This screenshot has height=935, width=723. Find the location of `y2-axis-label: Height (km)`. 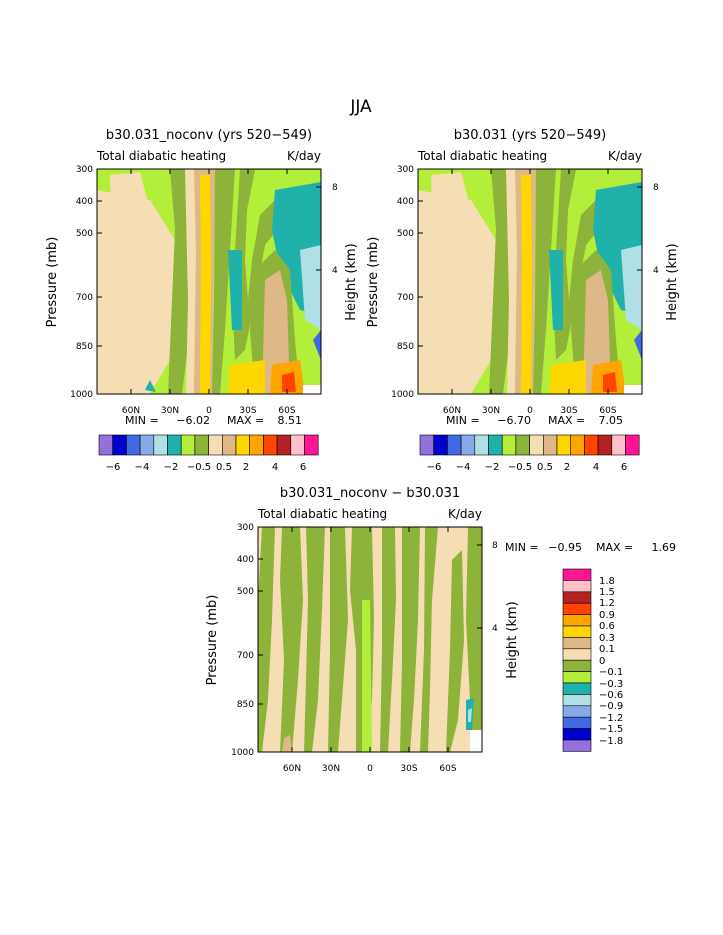

y2-axis-label: Height (km) is located at coordinates (672, 281).